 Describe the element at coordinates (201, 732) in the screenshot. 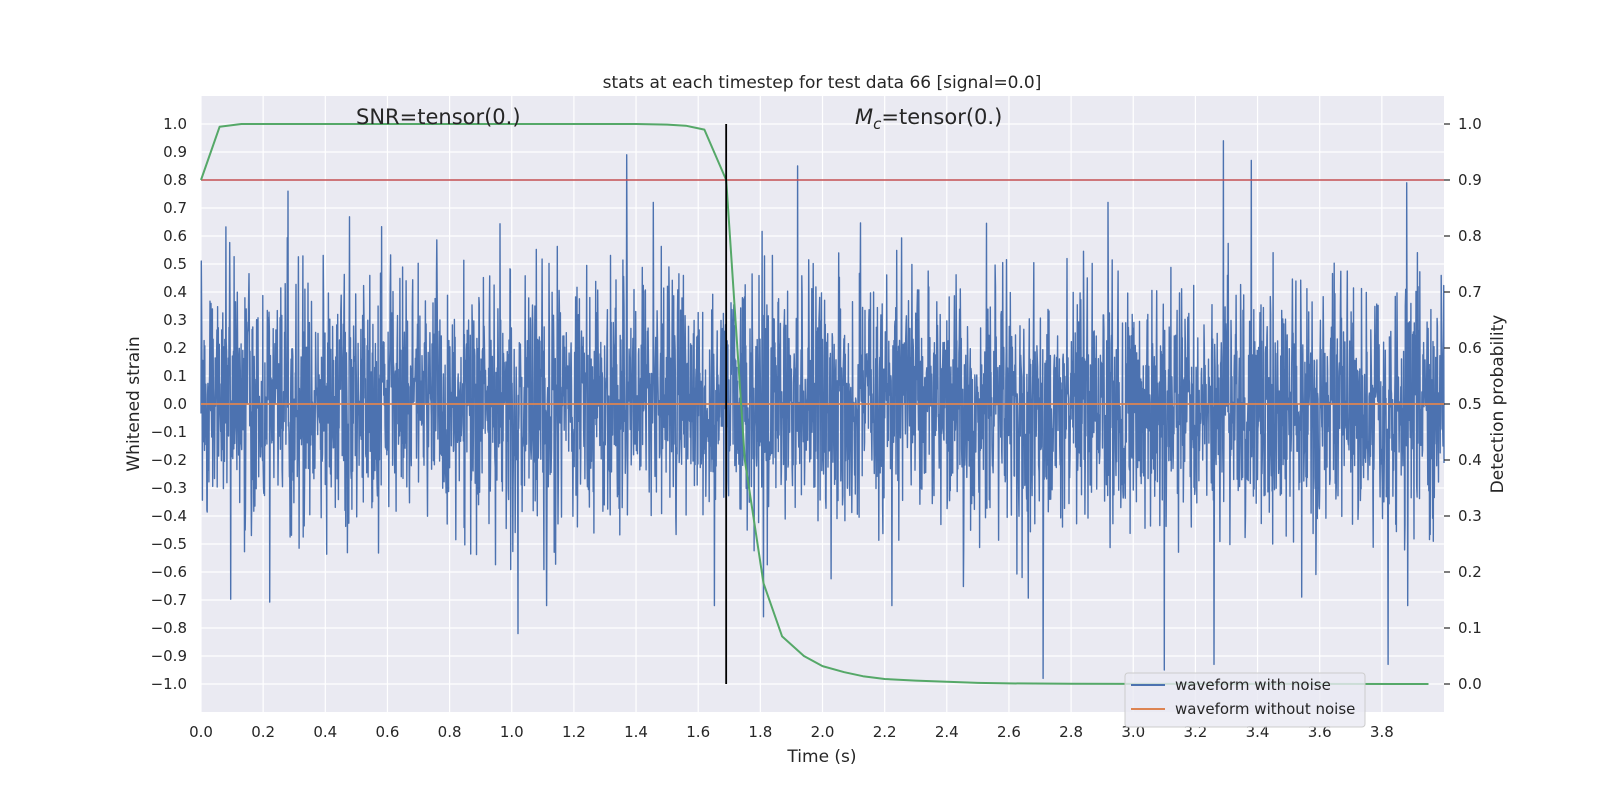

I see `x-tick-label: 0.0` at that location.